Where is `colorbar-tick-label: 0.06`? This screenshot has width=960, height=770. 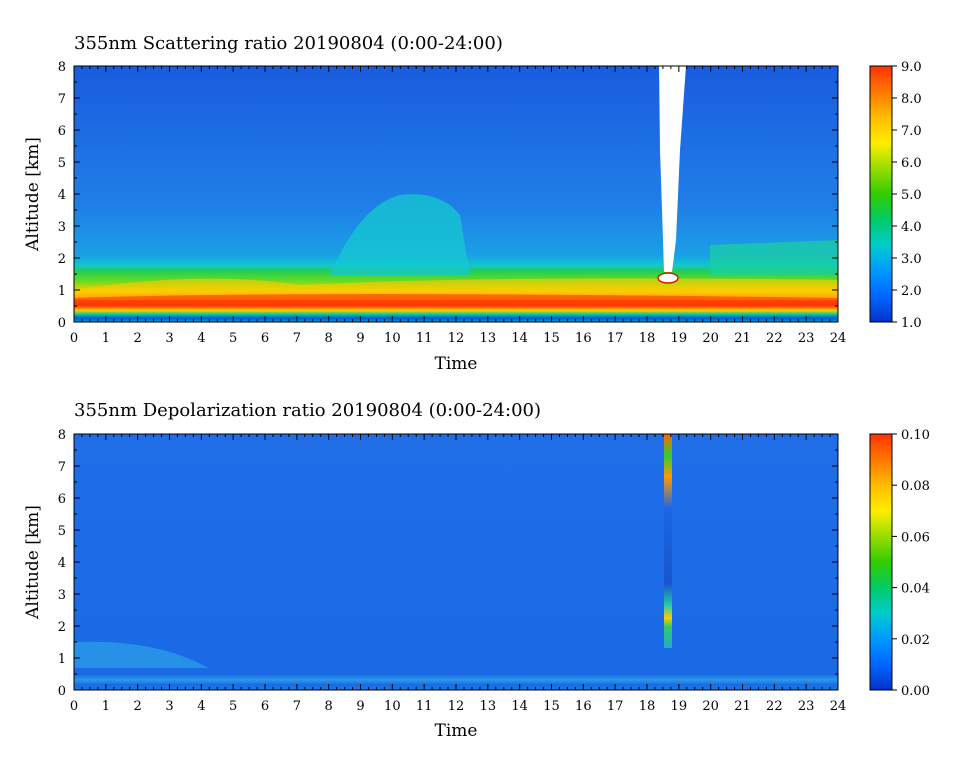 colorbar-tick-label: 0.06 is located at coordinates (915, 537).